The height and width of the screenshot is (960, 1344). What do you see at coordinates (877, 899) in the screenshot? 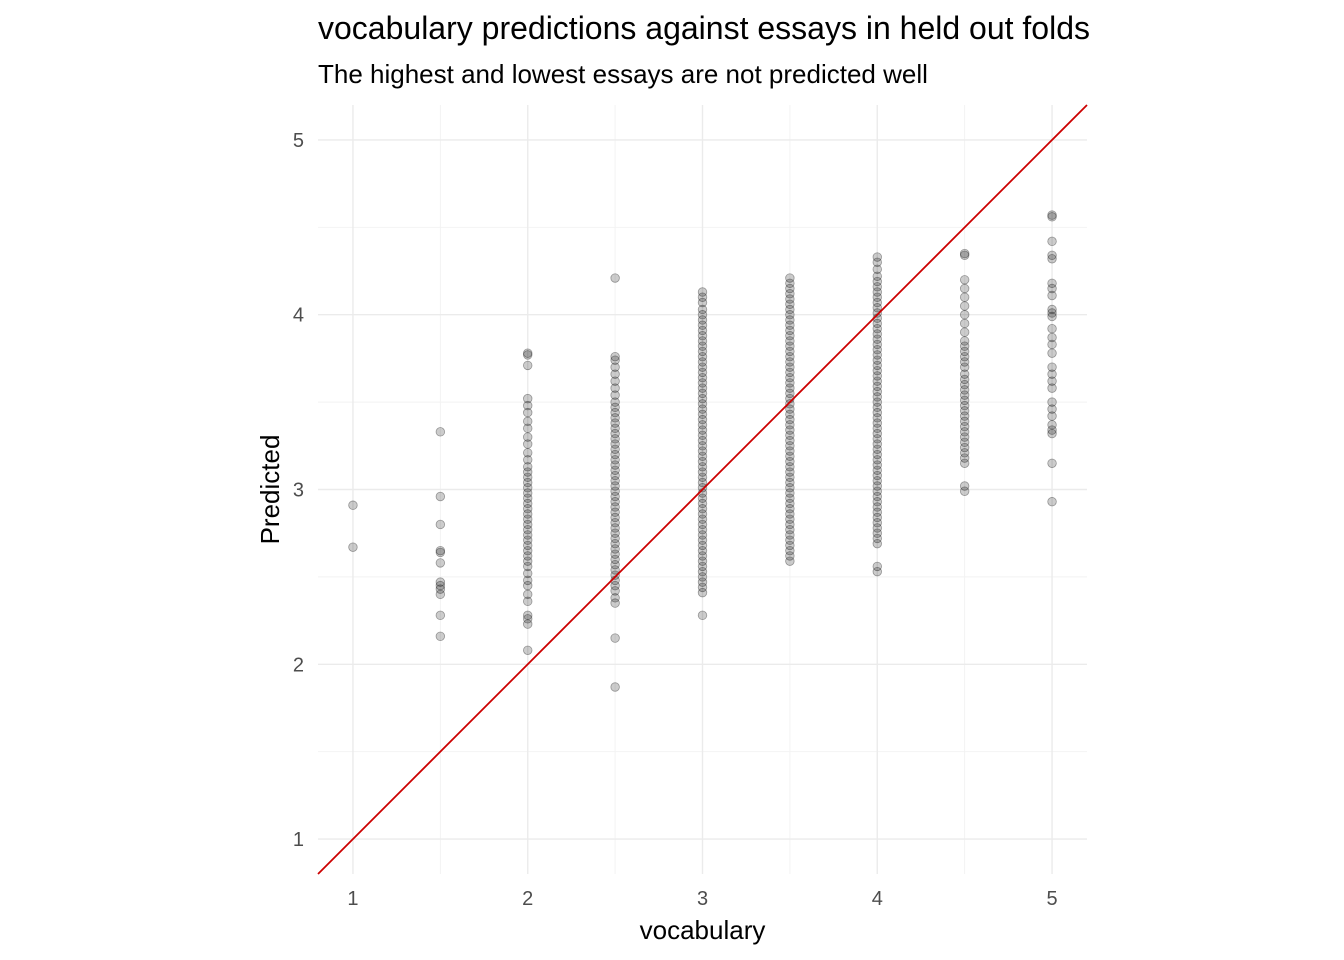
I see `x-tick-label: 4` at bounding box center [877, 899].